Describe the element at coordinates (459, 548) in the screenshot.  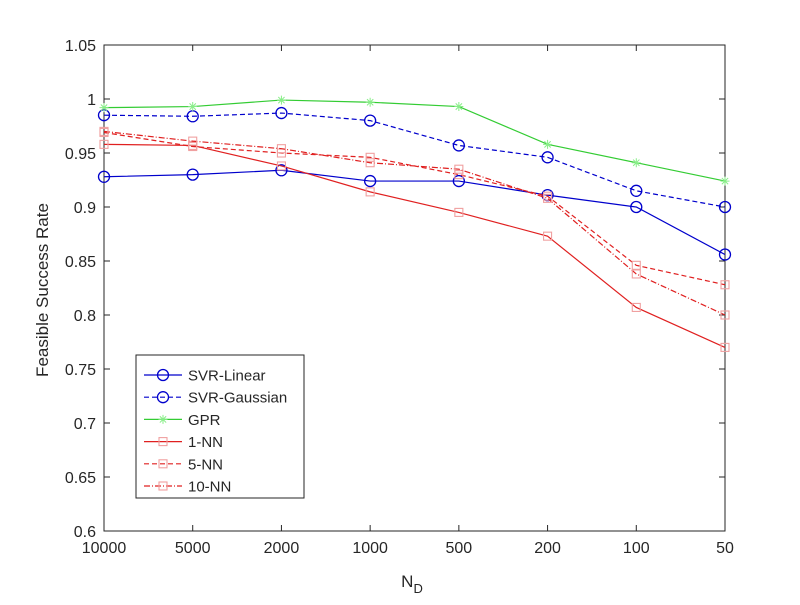
I see `x-tick-label: 500` at that location.